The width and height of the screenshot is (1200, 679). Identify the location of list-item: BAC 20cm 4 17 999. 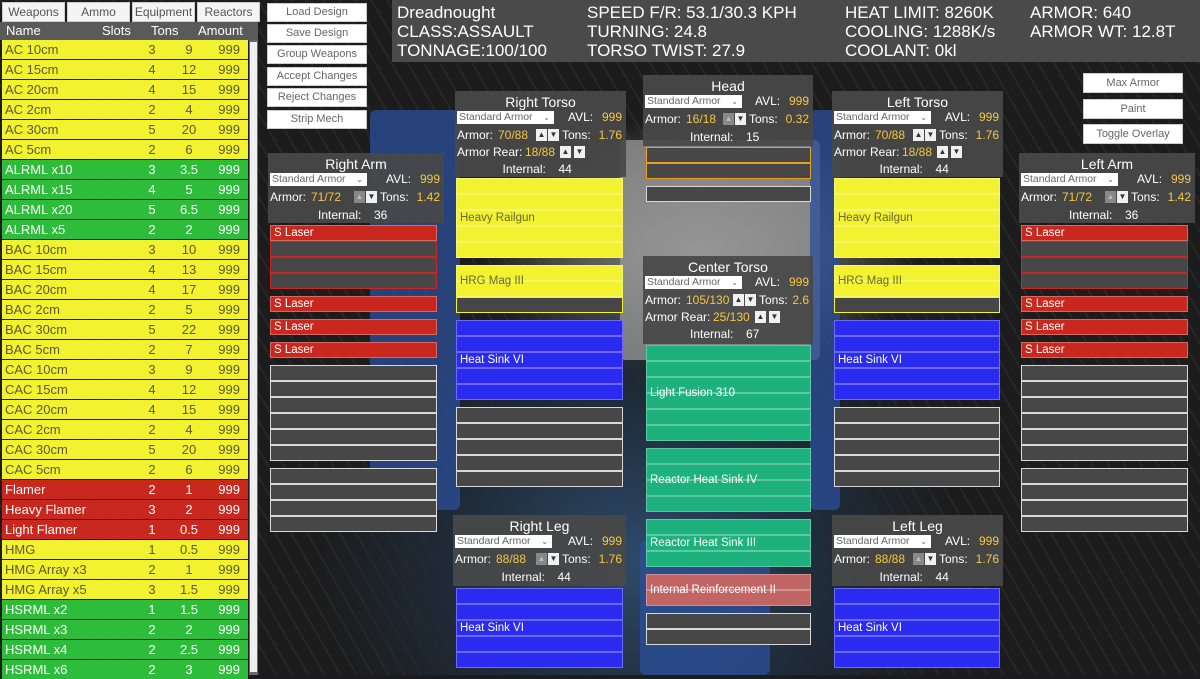
(125, 289).